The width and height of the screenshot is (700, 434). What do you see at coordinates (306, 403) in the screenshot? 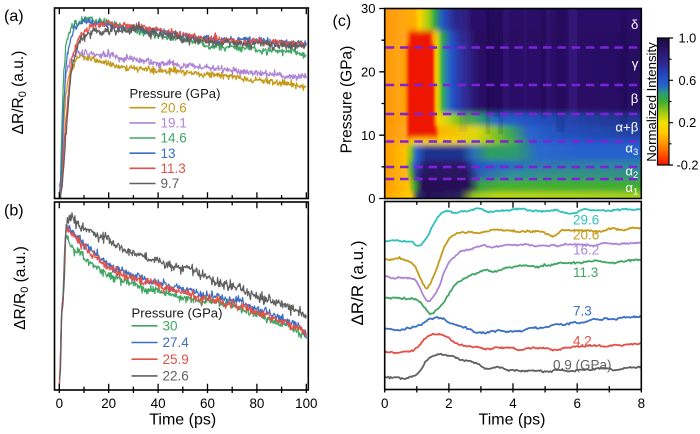
I see `svg-text: 100` at bounding box center [306, 403].